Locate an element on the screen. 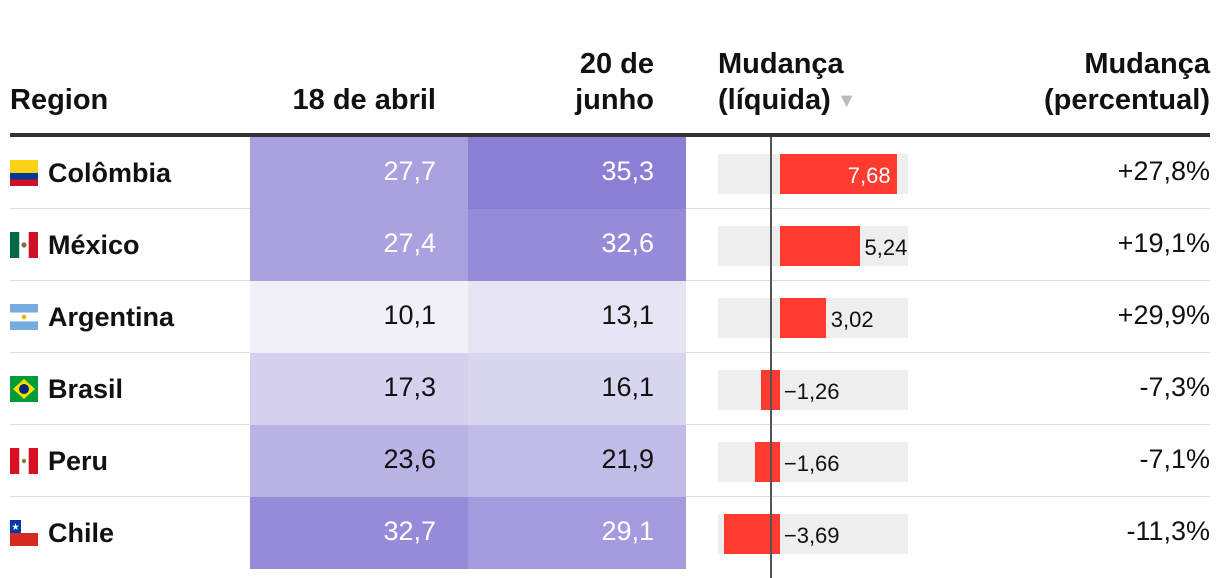 Image resolution: width=1220 pixels, height=578 pixels. region-name: Peru is located at coordinates (78, 460).